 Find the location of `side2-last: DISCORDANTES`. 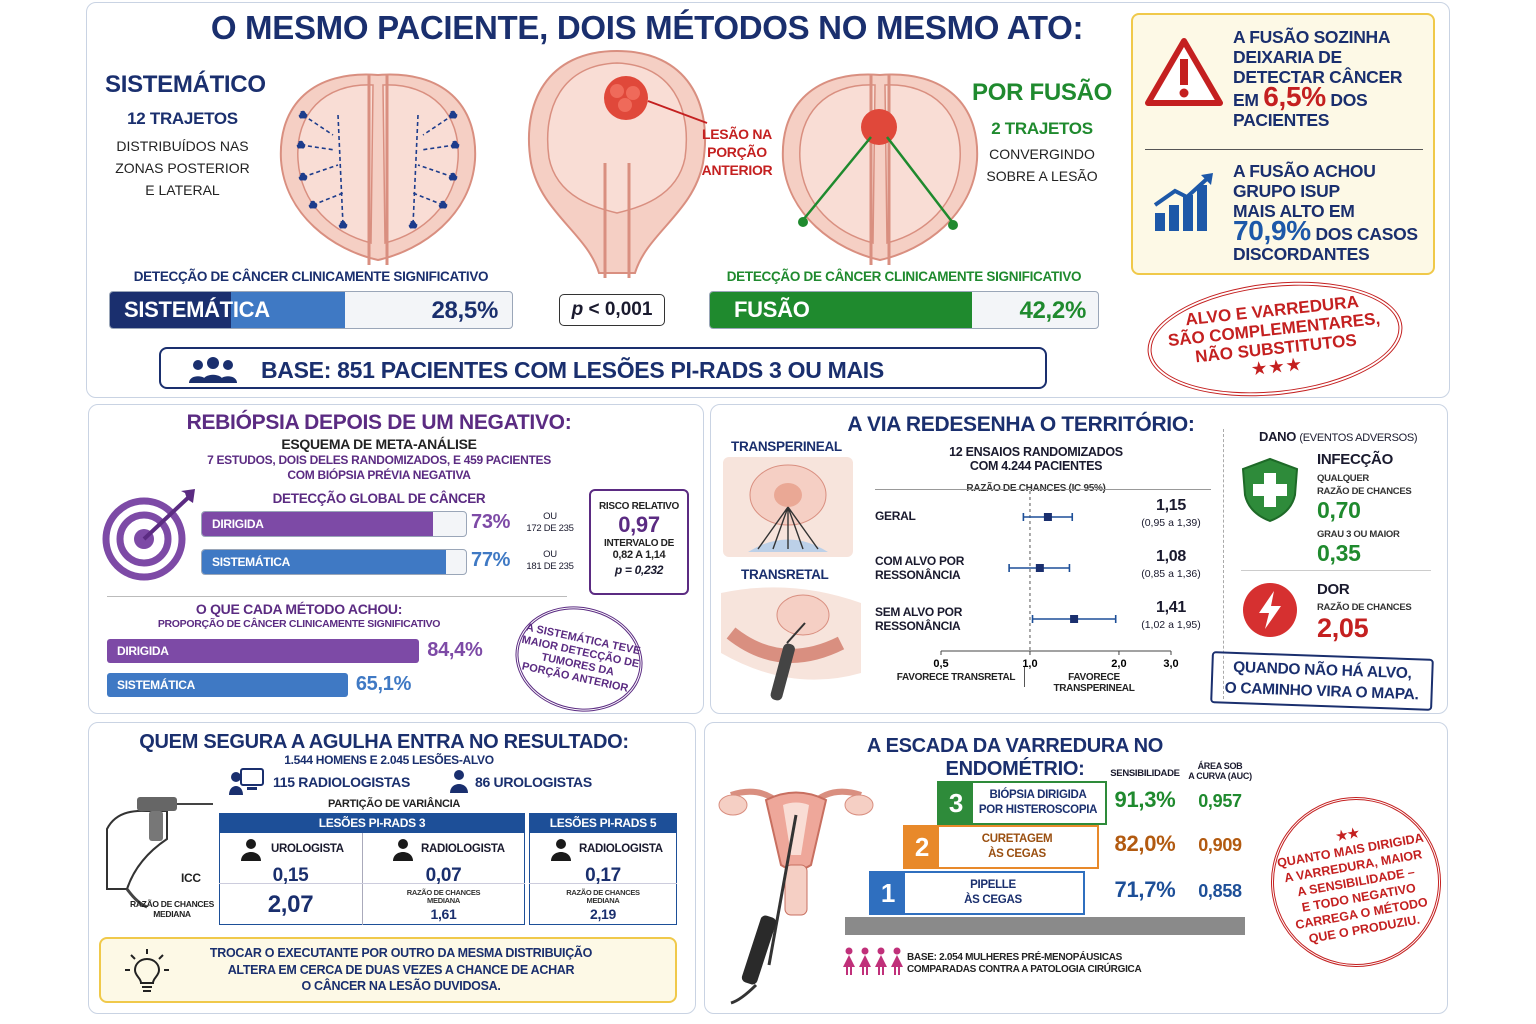

side2-last: DISCORDANTES is located at coordinates (1301, 254).